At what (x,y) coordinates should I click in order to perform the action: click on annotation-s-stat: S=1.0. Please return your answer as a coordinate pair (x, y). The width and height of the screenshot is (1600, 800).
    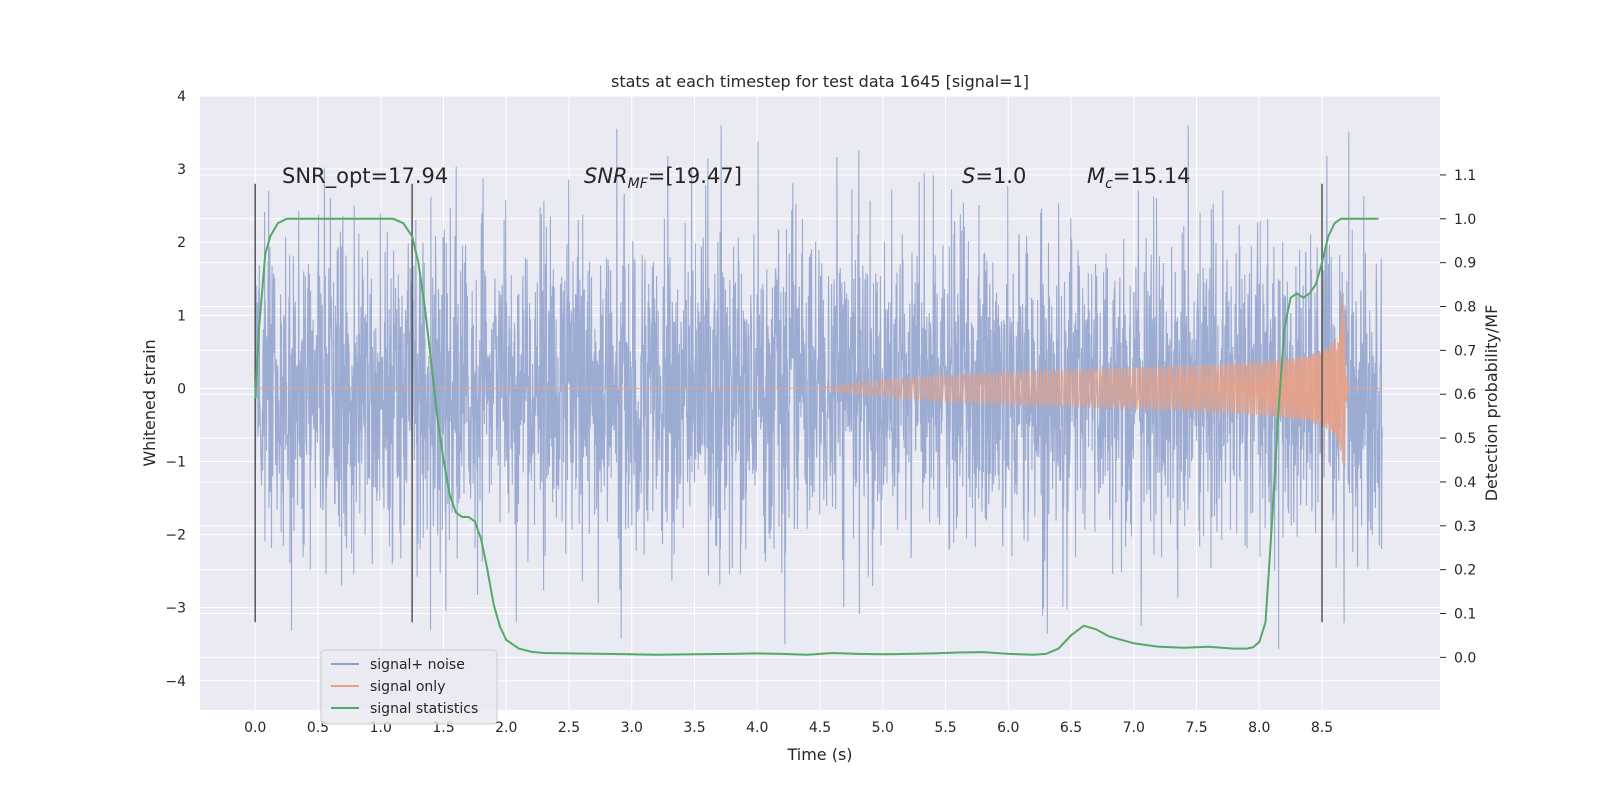
    Looking at the image, I should click on (994, 176).